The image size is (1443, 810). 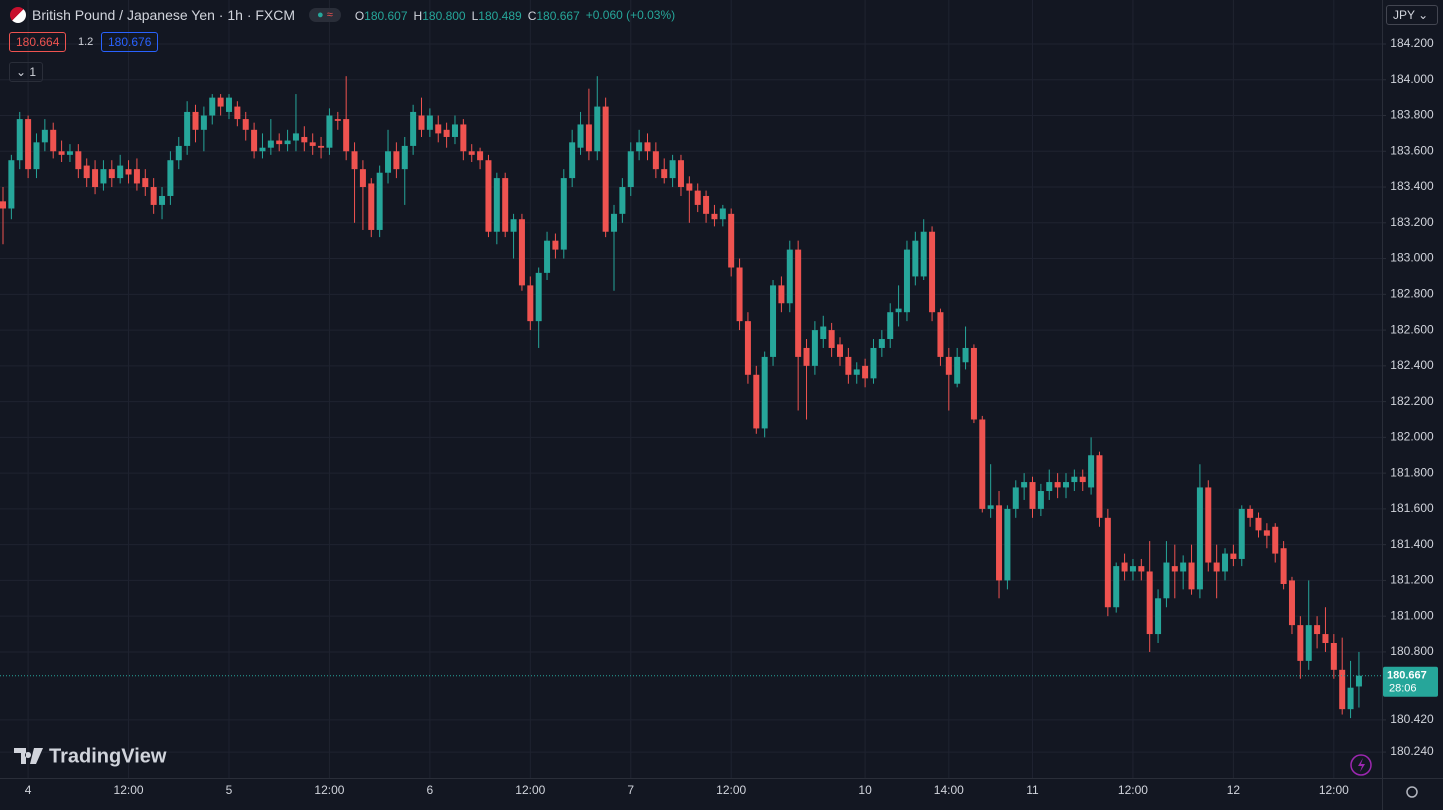 I want to click on x-tick-label: 12, so click(x=1234, y=790).